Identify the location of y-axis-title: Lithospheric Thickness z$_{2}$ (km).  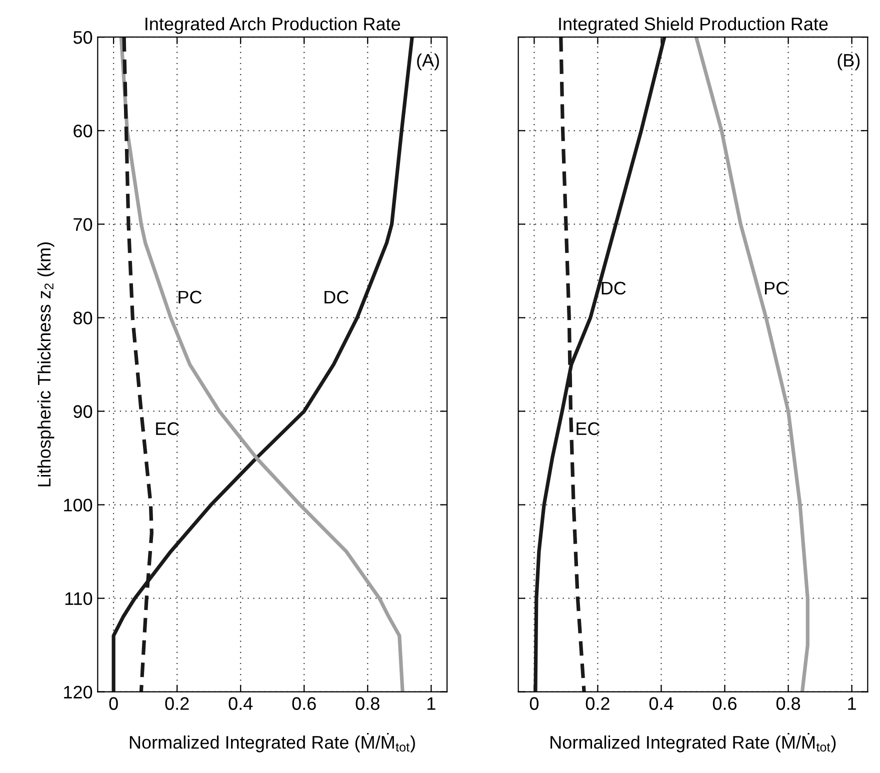
(45, 364).